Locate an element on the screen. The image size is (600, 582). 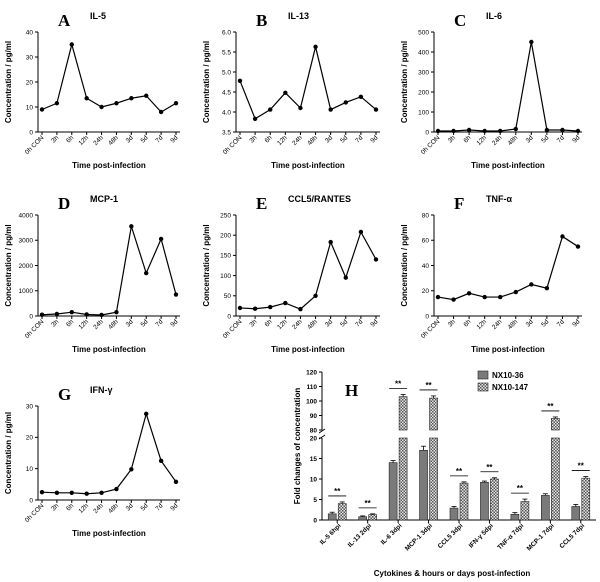
y-tick-label: 200 is located at coordinates (225, 236).